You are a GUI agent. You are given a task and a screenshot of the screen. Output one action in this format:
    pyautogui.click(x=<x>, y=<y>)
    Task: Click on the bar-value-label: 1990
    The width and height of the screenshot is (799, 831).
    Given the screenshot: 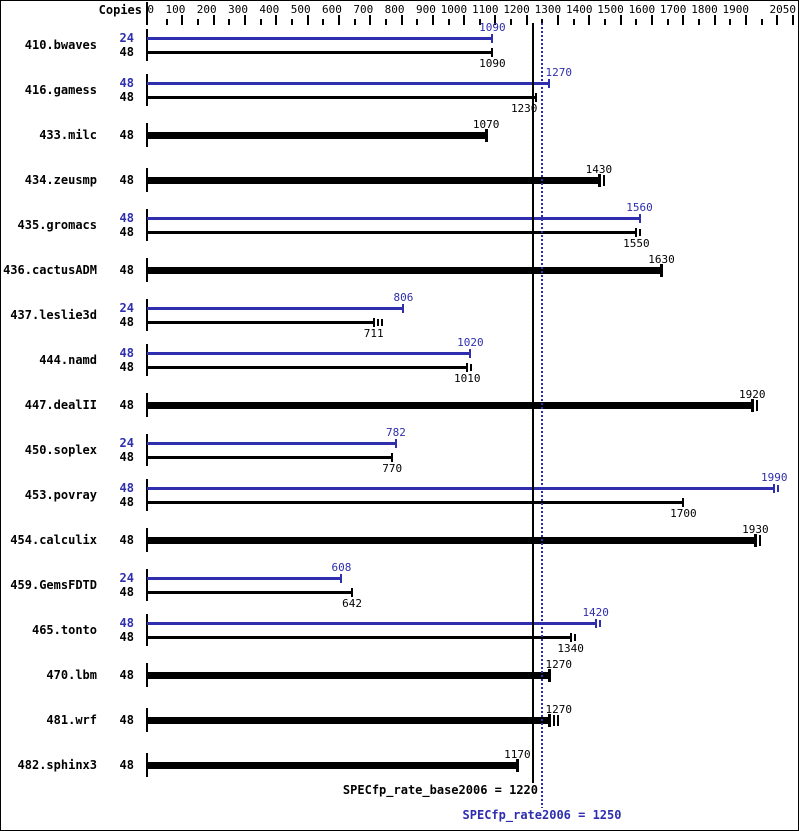 What is the action you would take?
    pyautogui.click(x=774, y=477)
    